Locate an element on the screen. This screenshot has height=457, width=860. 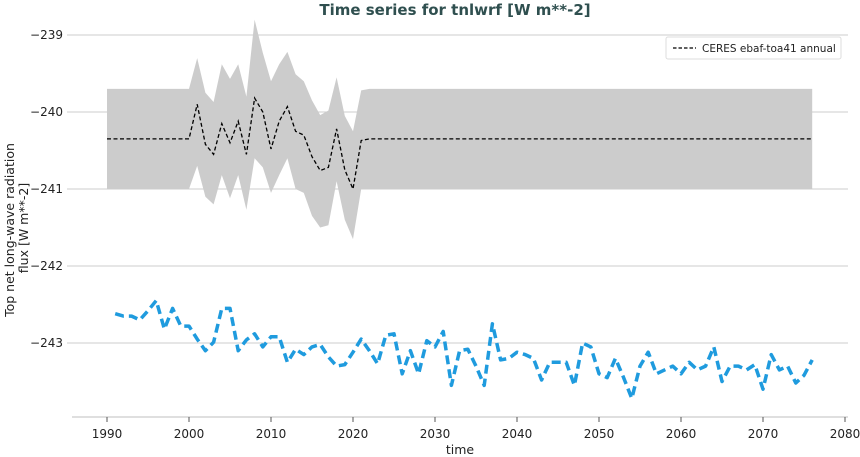
x-tick-label: 2000 is located at coordinates (189, 434).